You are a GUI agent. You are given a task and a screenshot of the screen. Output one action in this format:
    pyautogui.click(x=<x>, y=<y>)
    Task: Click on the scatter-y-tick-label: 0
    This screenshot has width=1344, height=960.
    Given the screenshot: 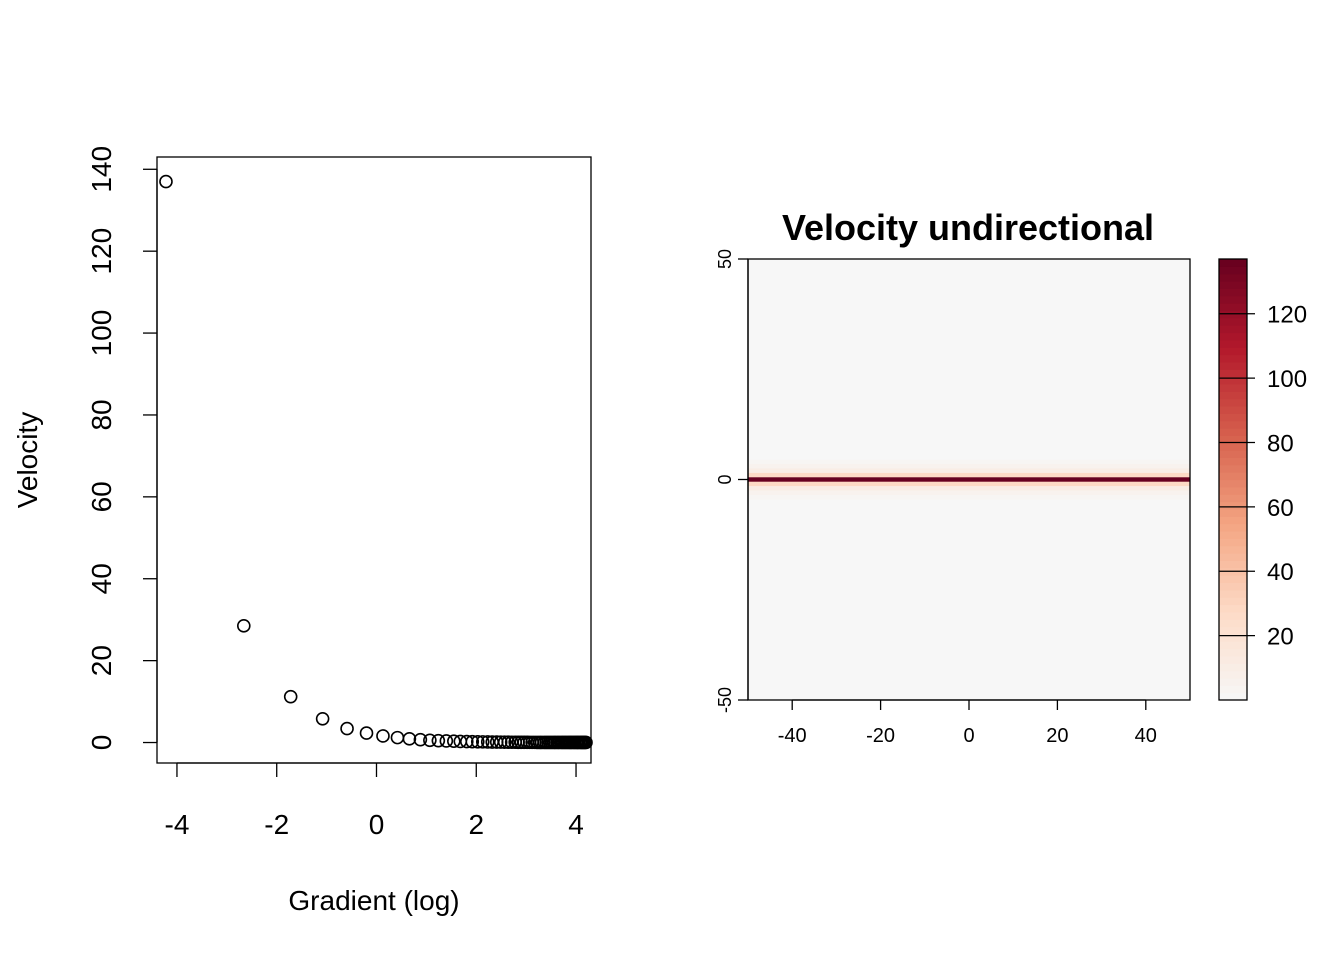 What is the action you would take?
    pyautogui.click(x=101, y=743)
    